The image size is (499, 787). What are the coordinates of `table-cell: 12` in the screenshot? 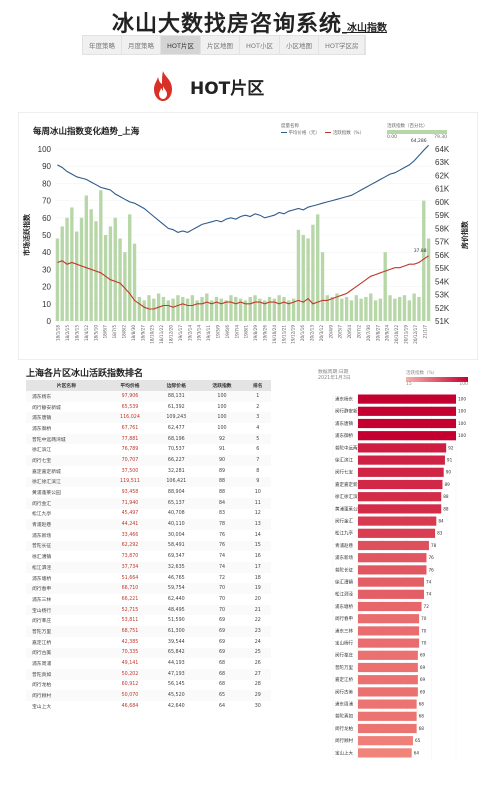 It's located at (257, 514).